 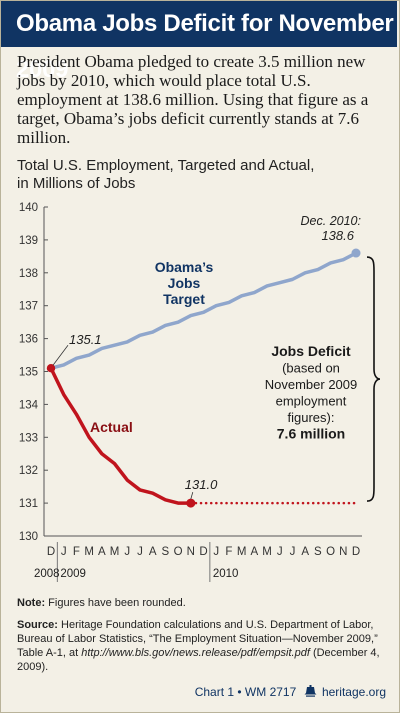 I want to click on page-title: Obama Jobs Deficit for November 2009, so click(x=199, y=42).